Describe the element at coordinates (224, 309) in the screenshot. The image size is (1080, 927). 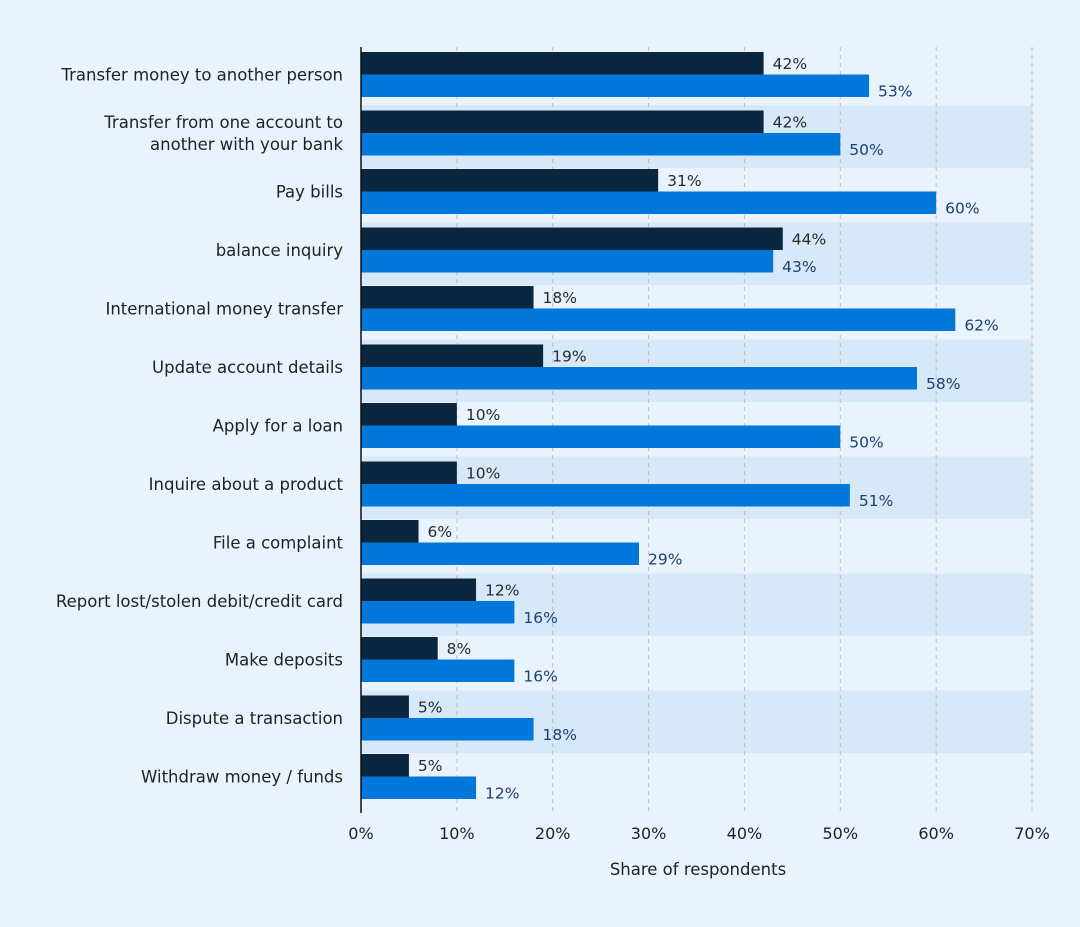
I see `category-label: International money transfer` at that location.